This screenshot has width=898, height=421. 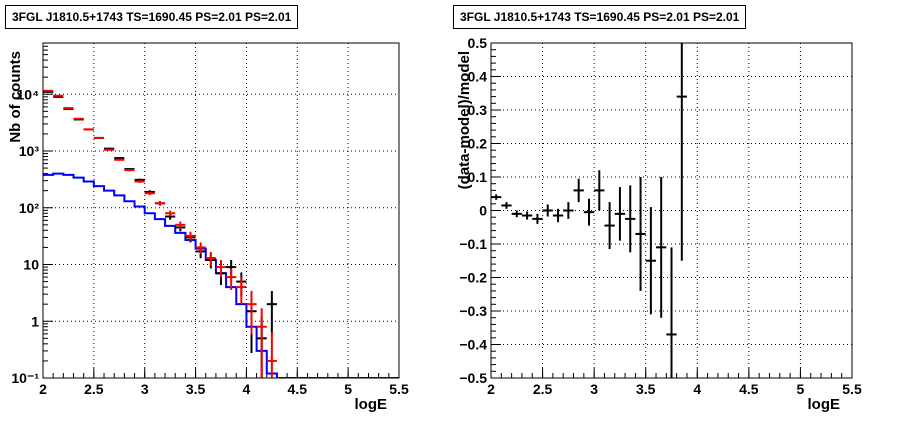 I want to click on right-y-tick-label: 0.3, so click(x=478, y=110).